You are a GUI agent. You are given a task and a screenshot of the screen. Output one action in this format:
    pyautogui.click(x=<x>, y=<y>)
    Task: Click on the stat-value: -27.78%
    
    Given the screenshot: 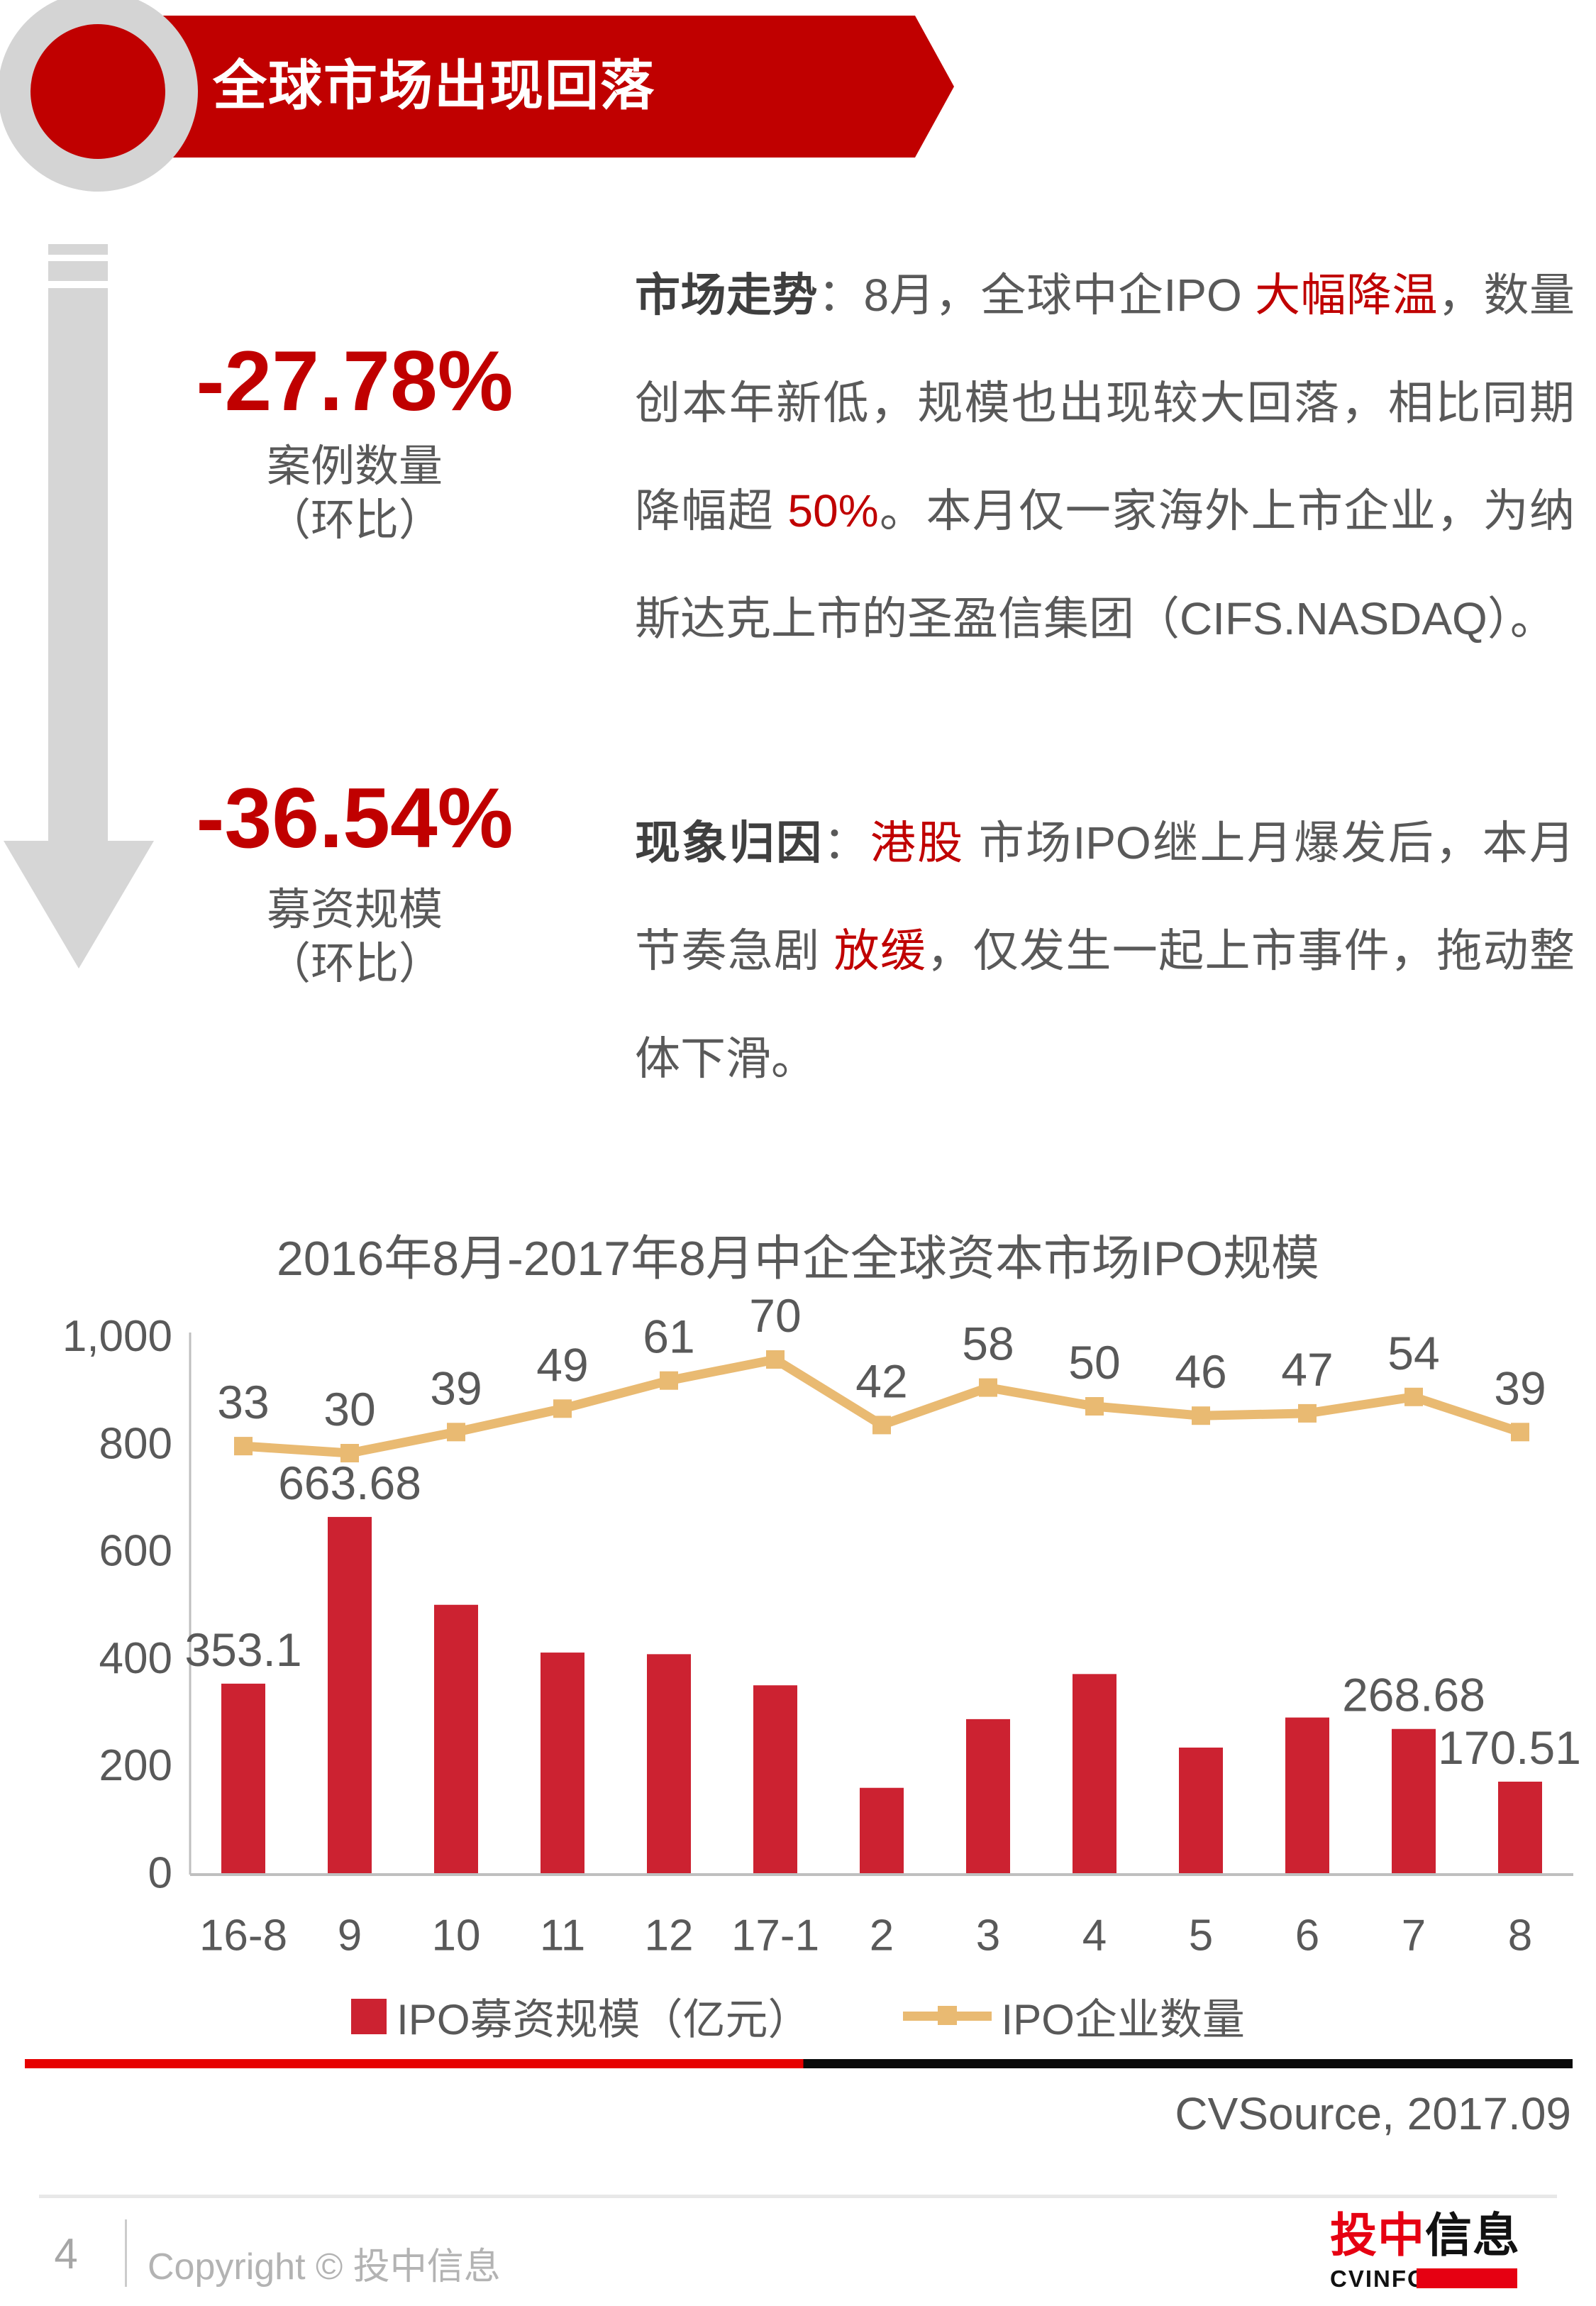 What is the action you would take?
    pyautogui.click(x=355, y=381)
    